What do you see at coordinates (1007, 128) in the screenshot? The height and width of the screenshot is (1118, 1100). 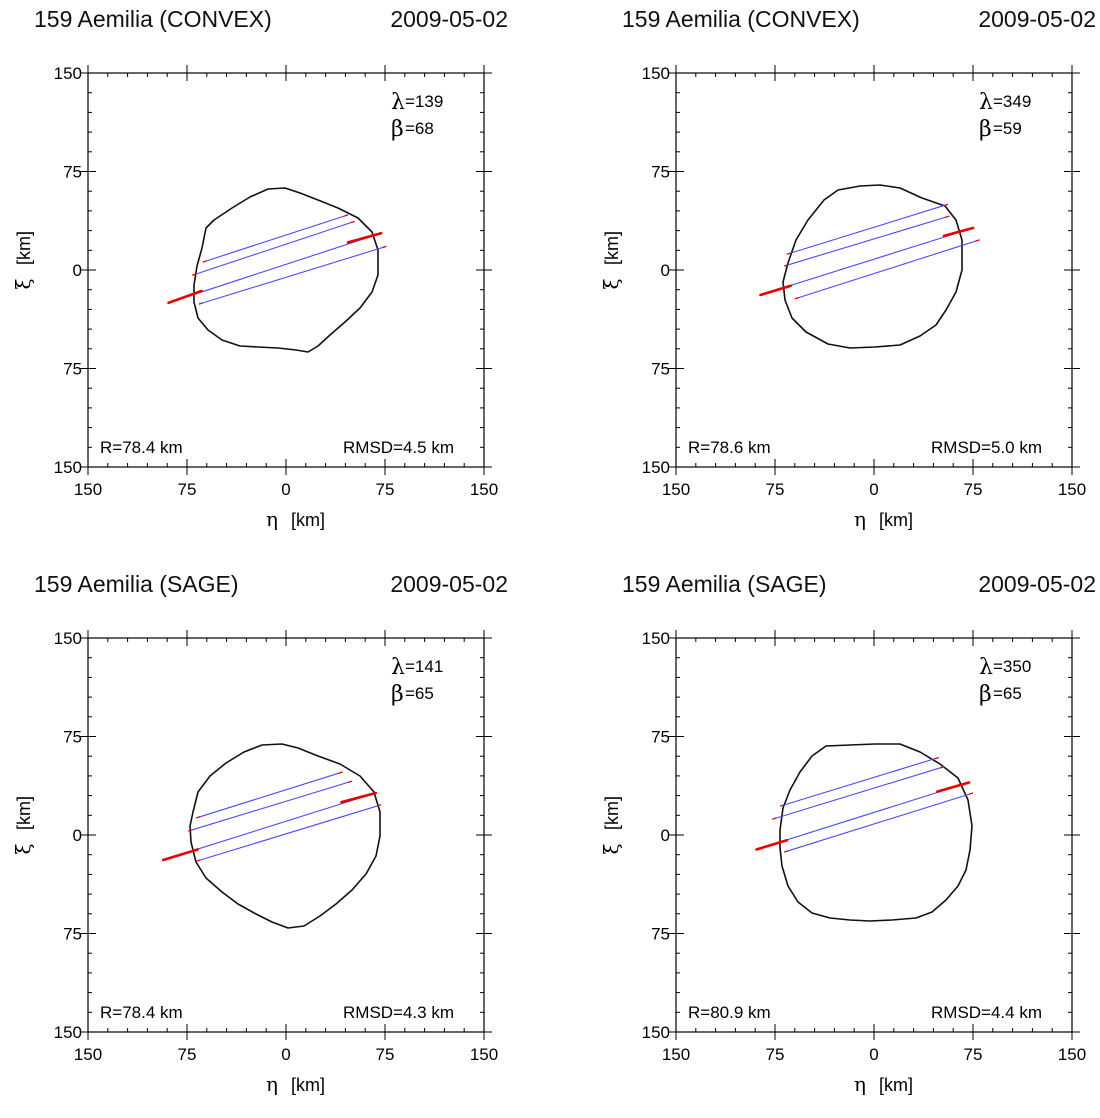 I see `beta-value: =59` at bounding box center [1007, 128].